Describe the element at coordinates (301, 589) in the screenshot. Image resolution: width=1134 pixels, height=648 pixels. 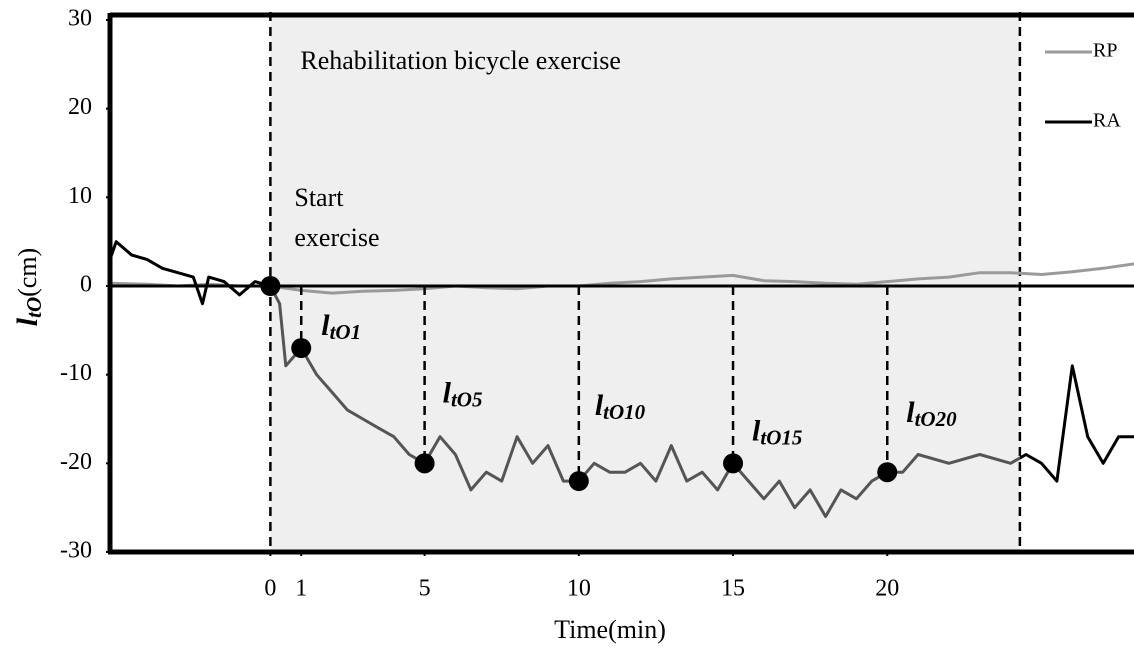
I see `x-tick-label: 1` at that location.